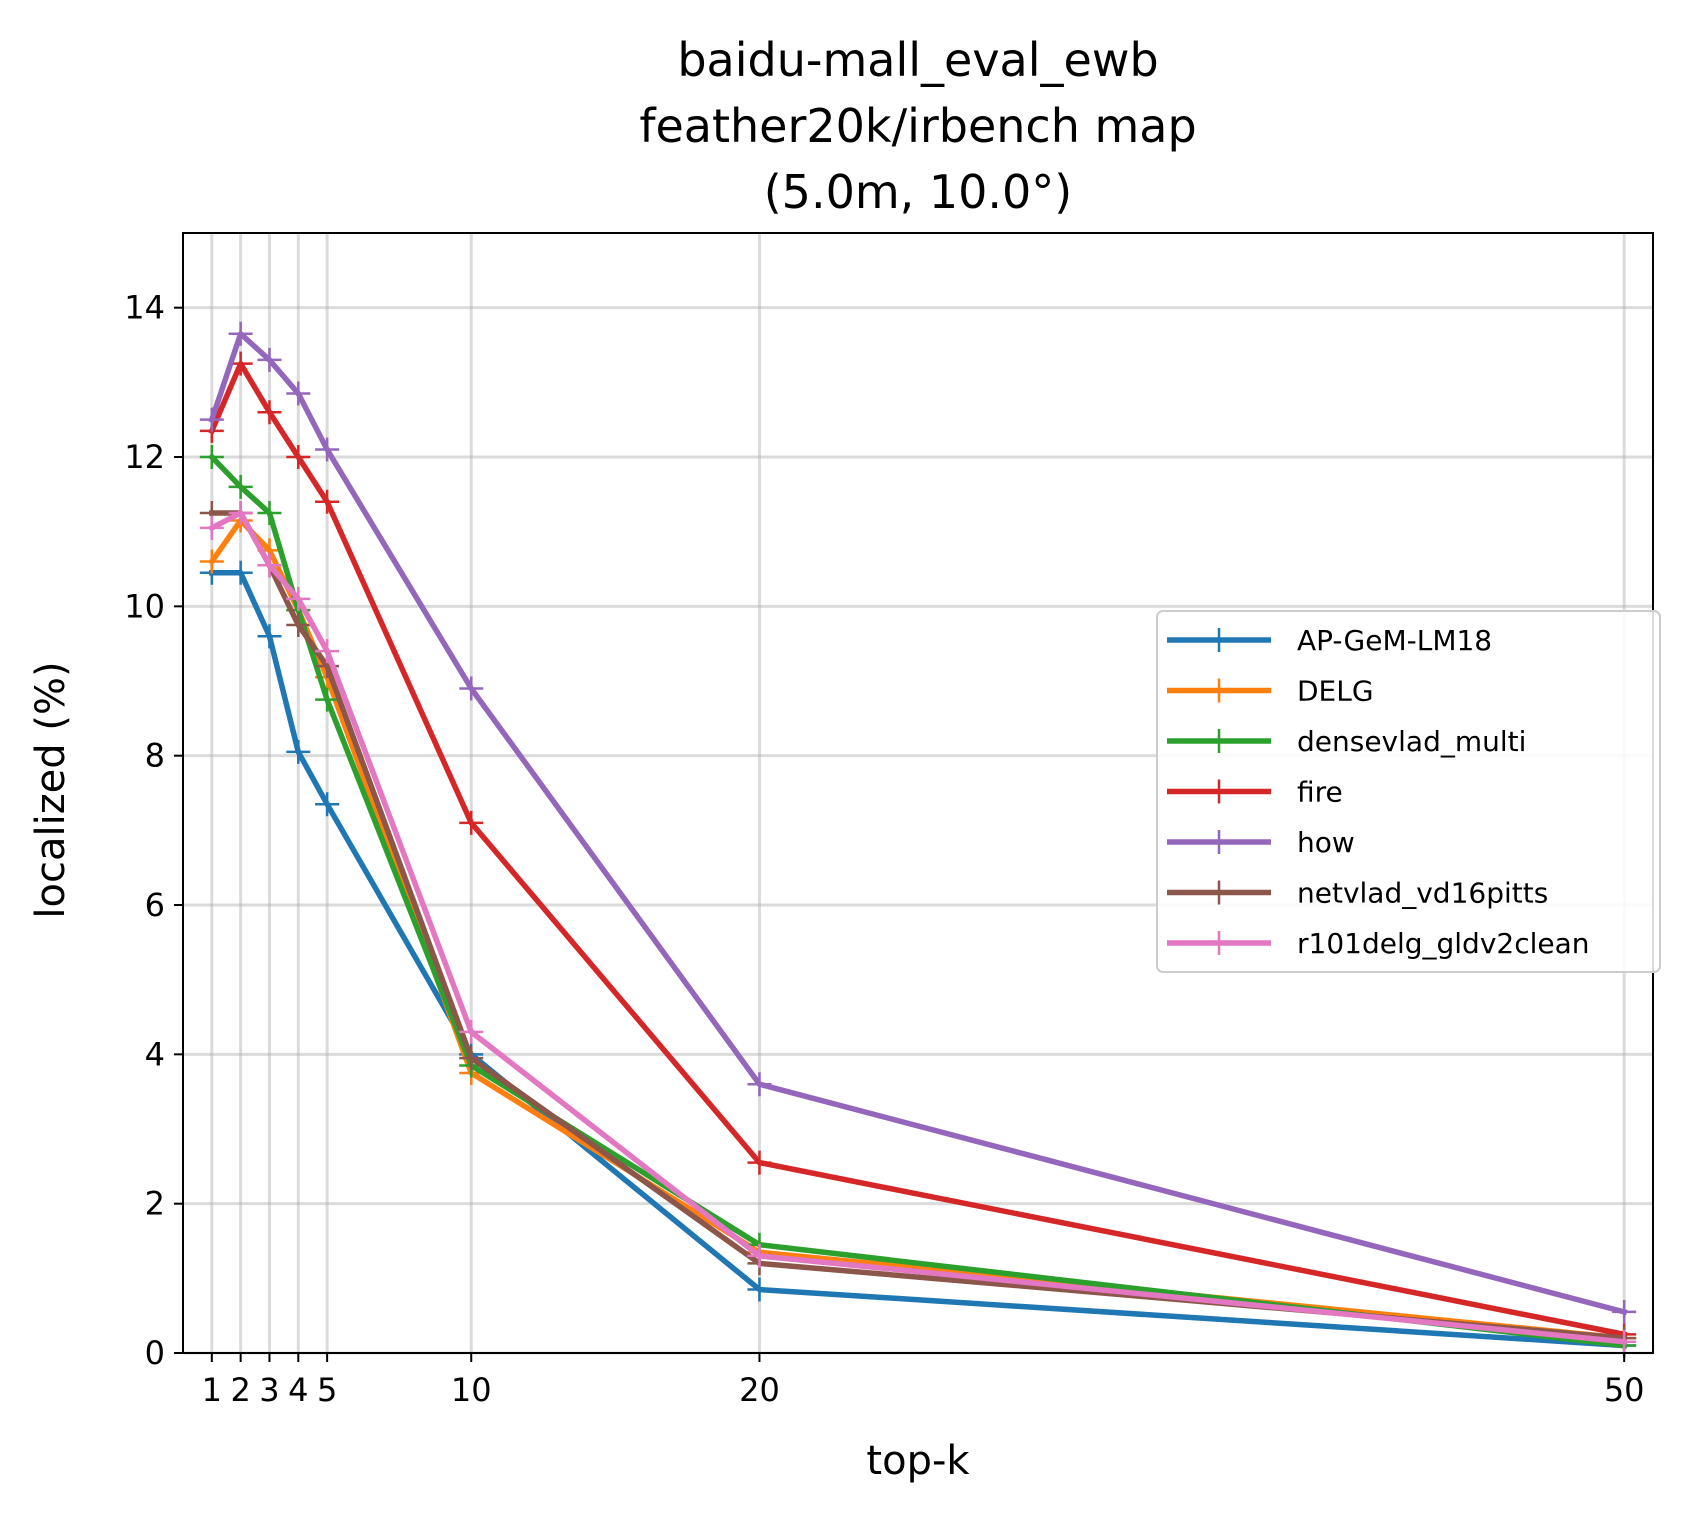 This screenshot has height=1517, width=1702. What do you see at coordinates (1624, 1390) in the screenshot?
I see `x-tick-label: 50` at bounding box center [1624, 1390].